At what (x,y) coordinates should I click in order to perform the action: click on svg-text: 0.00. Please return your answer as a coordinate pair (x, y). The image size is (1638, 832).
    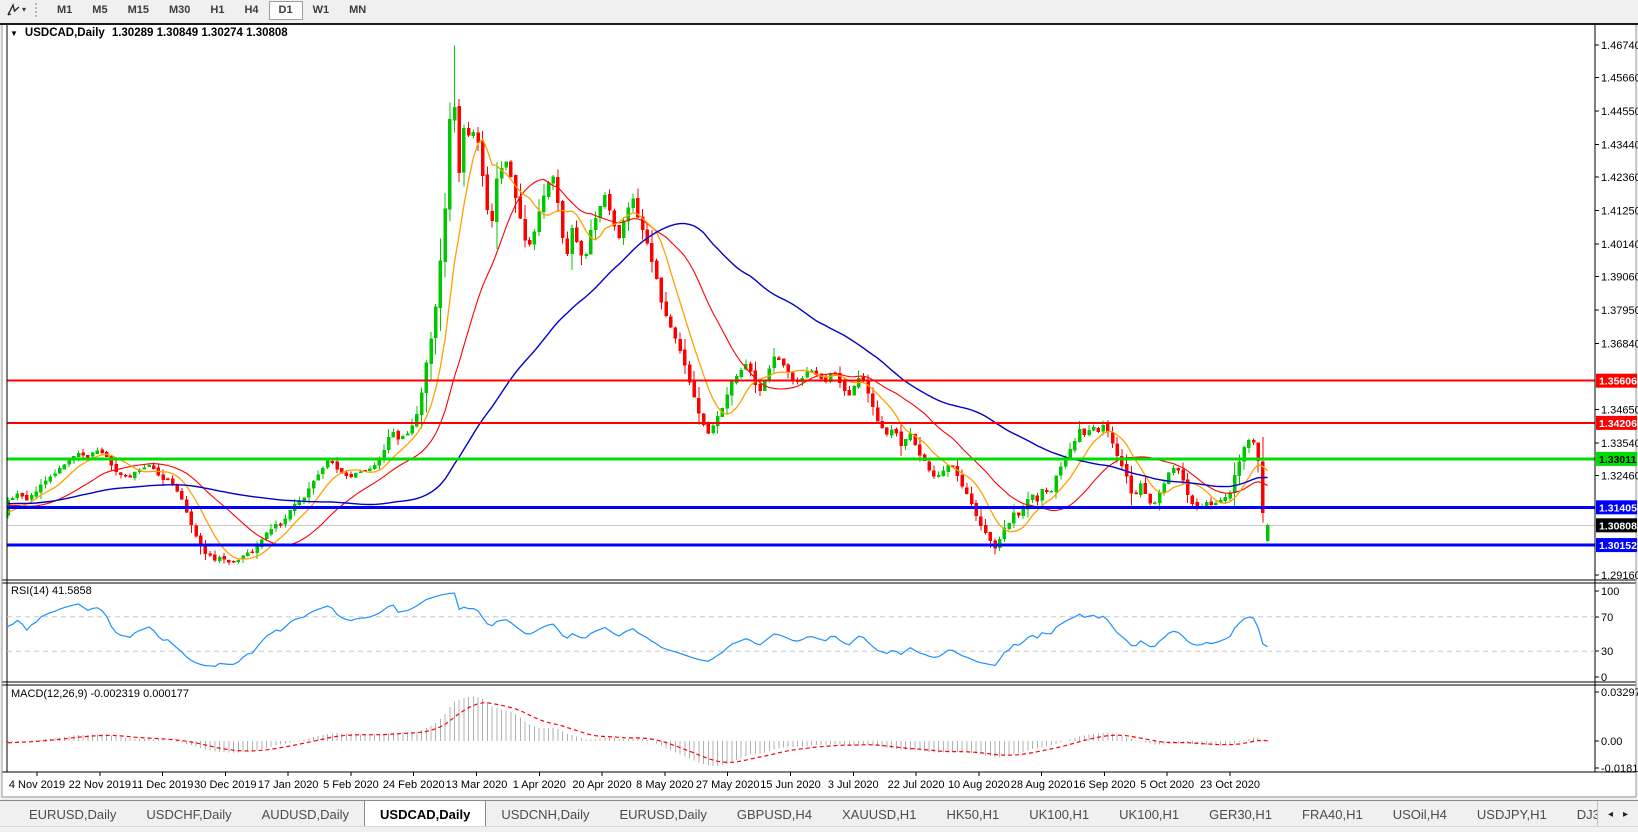
    Looking at the image, I should click on (1611, 742).